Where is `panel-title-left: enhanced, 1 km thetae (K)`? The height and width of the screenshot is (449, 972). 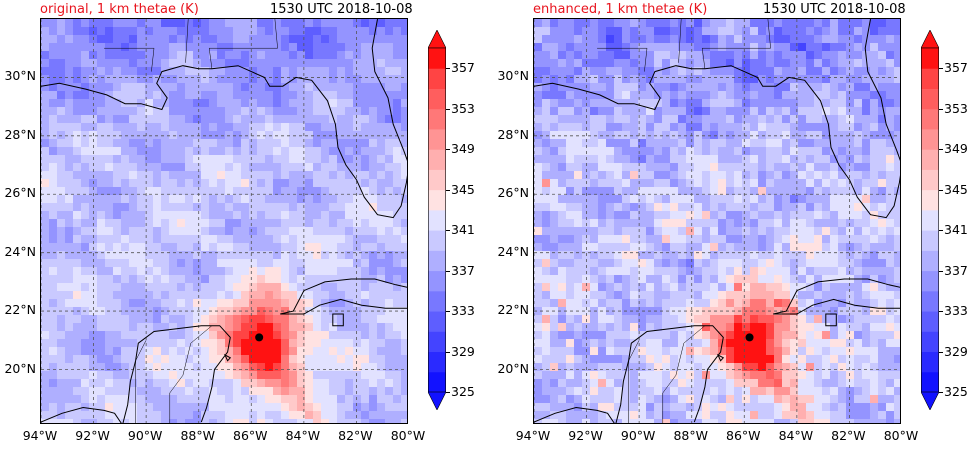
panel-title-left: enhanced, 1 km thetae (K) is located at coordinates (620, 9).